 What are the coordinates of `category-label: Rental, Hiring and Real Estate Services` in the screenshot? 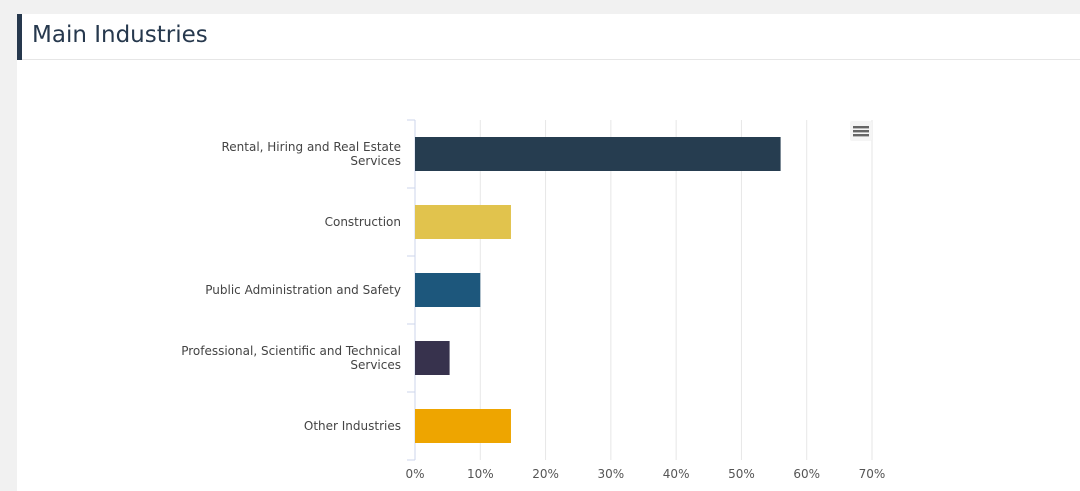 It's located at (311, 154).